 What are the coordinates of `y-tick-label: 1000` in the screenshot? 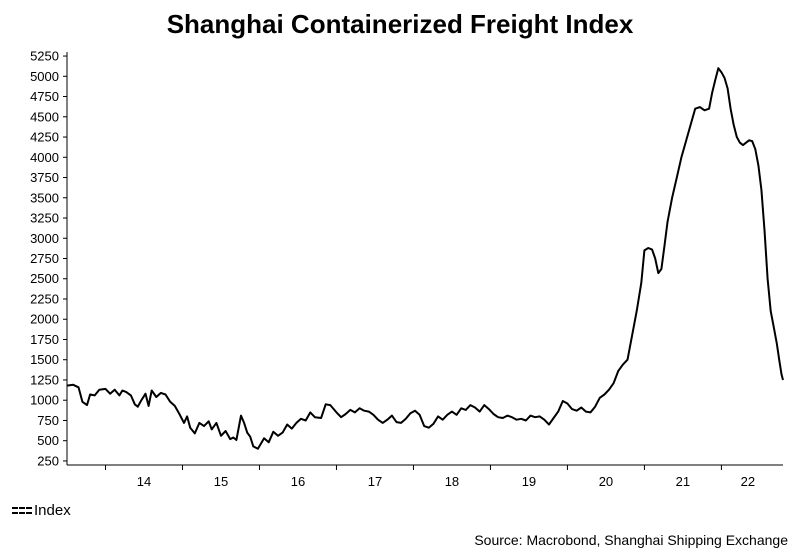 It's located at (44, 400).